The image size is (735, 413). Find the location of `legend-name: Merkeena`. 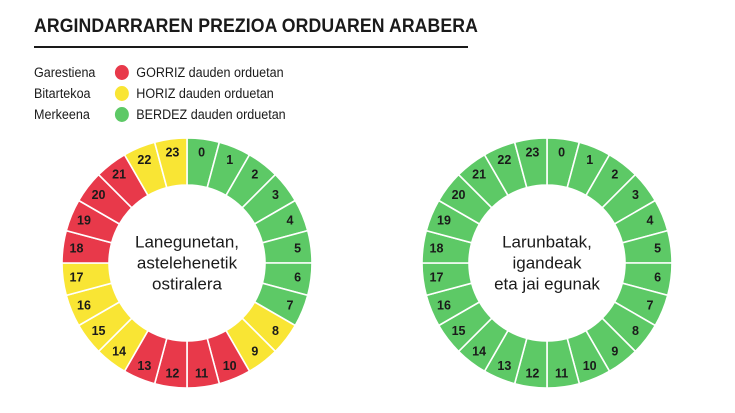

legend-name: Merkeena is located at coordinates (62, 114).